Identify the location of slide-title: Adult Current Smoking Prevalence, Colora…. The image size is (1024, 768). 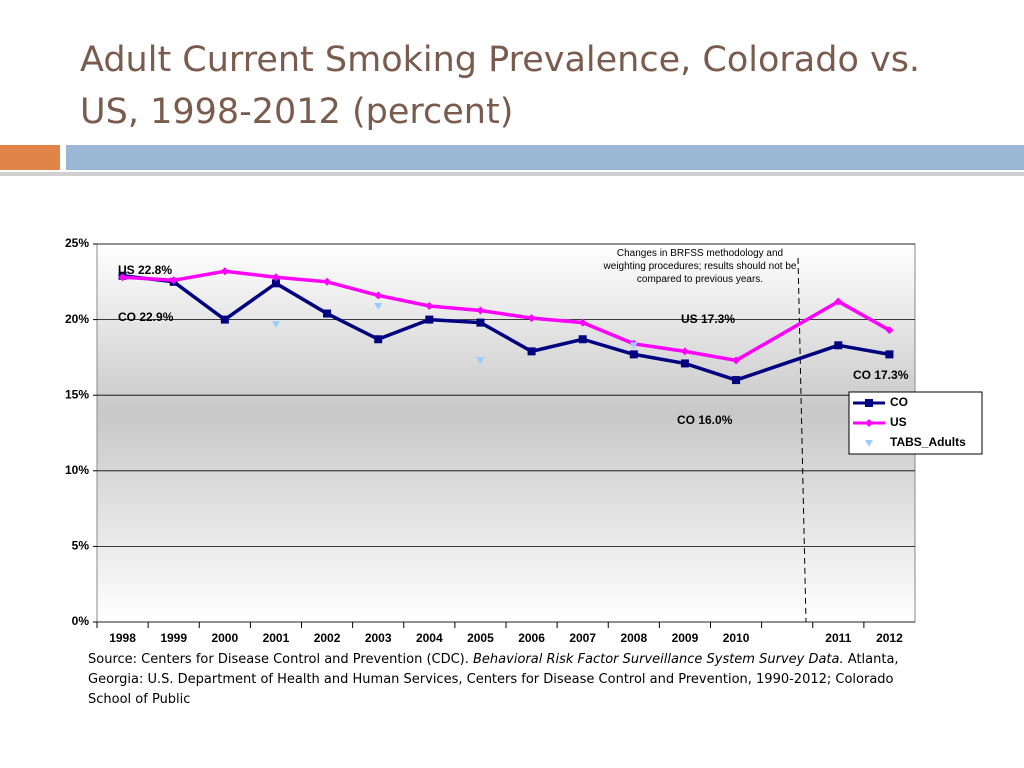
(500, 86).